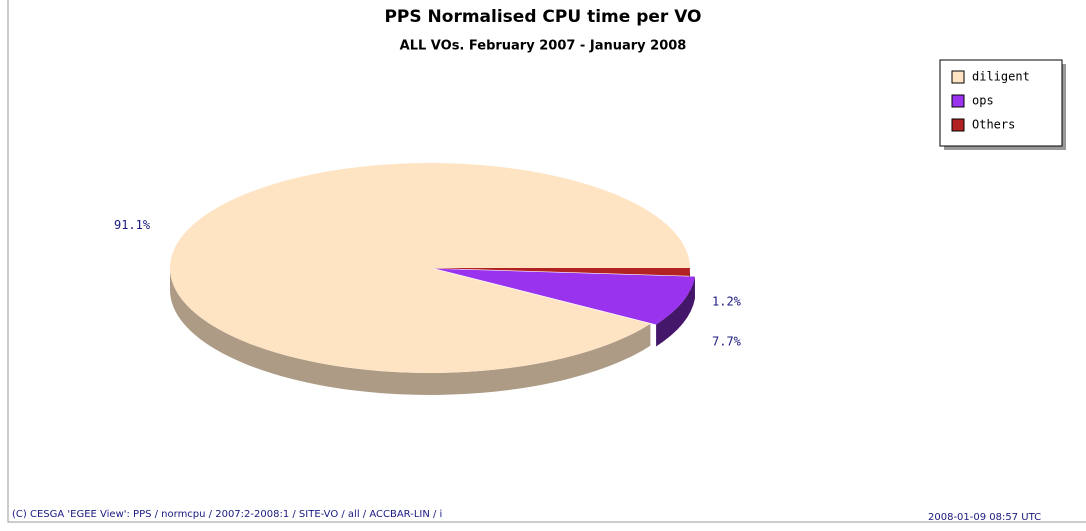  Describe the element at coordinates (727, 342) in the screenshot. I see `data-label: 7.7%` at that location.